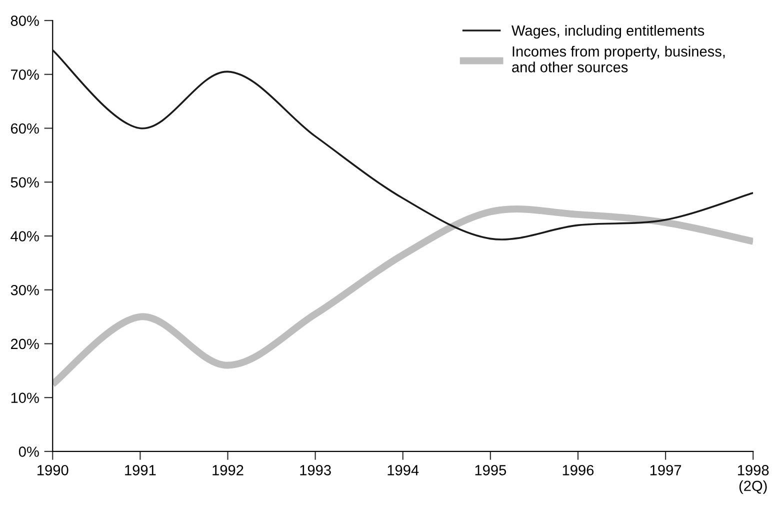 This screenshot has height=513, width=774. What do you see at coordinates (24, 344) in the screenshot?
I see `y-tick-label: 20%` at bounding box center [24, 344].